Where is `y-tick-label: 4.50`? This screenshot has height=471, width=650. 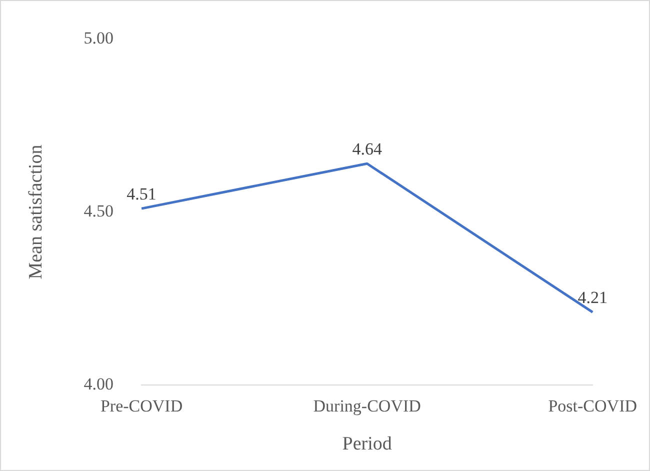 y-tick-label: 4.50 is located at coordinates (99, 210).